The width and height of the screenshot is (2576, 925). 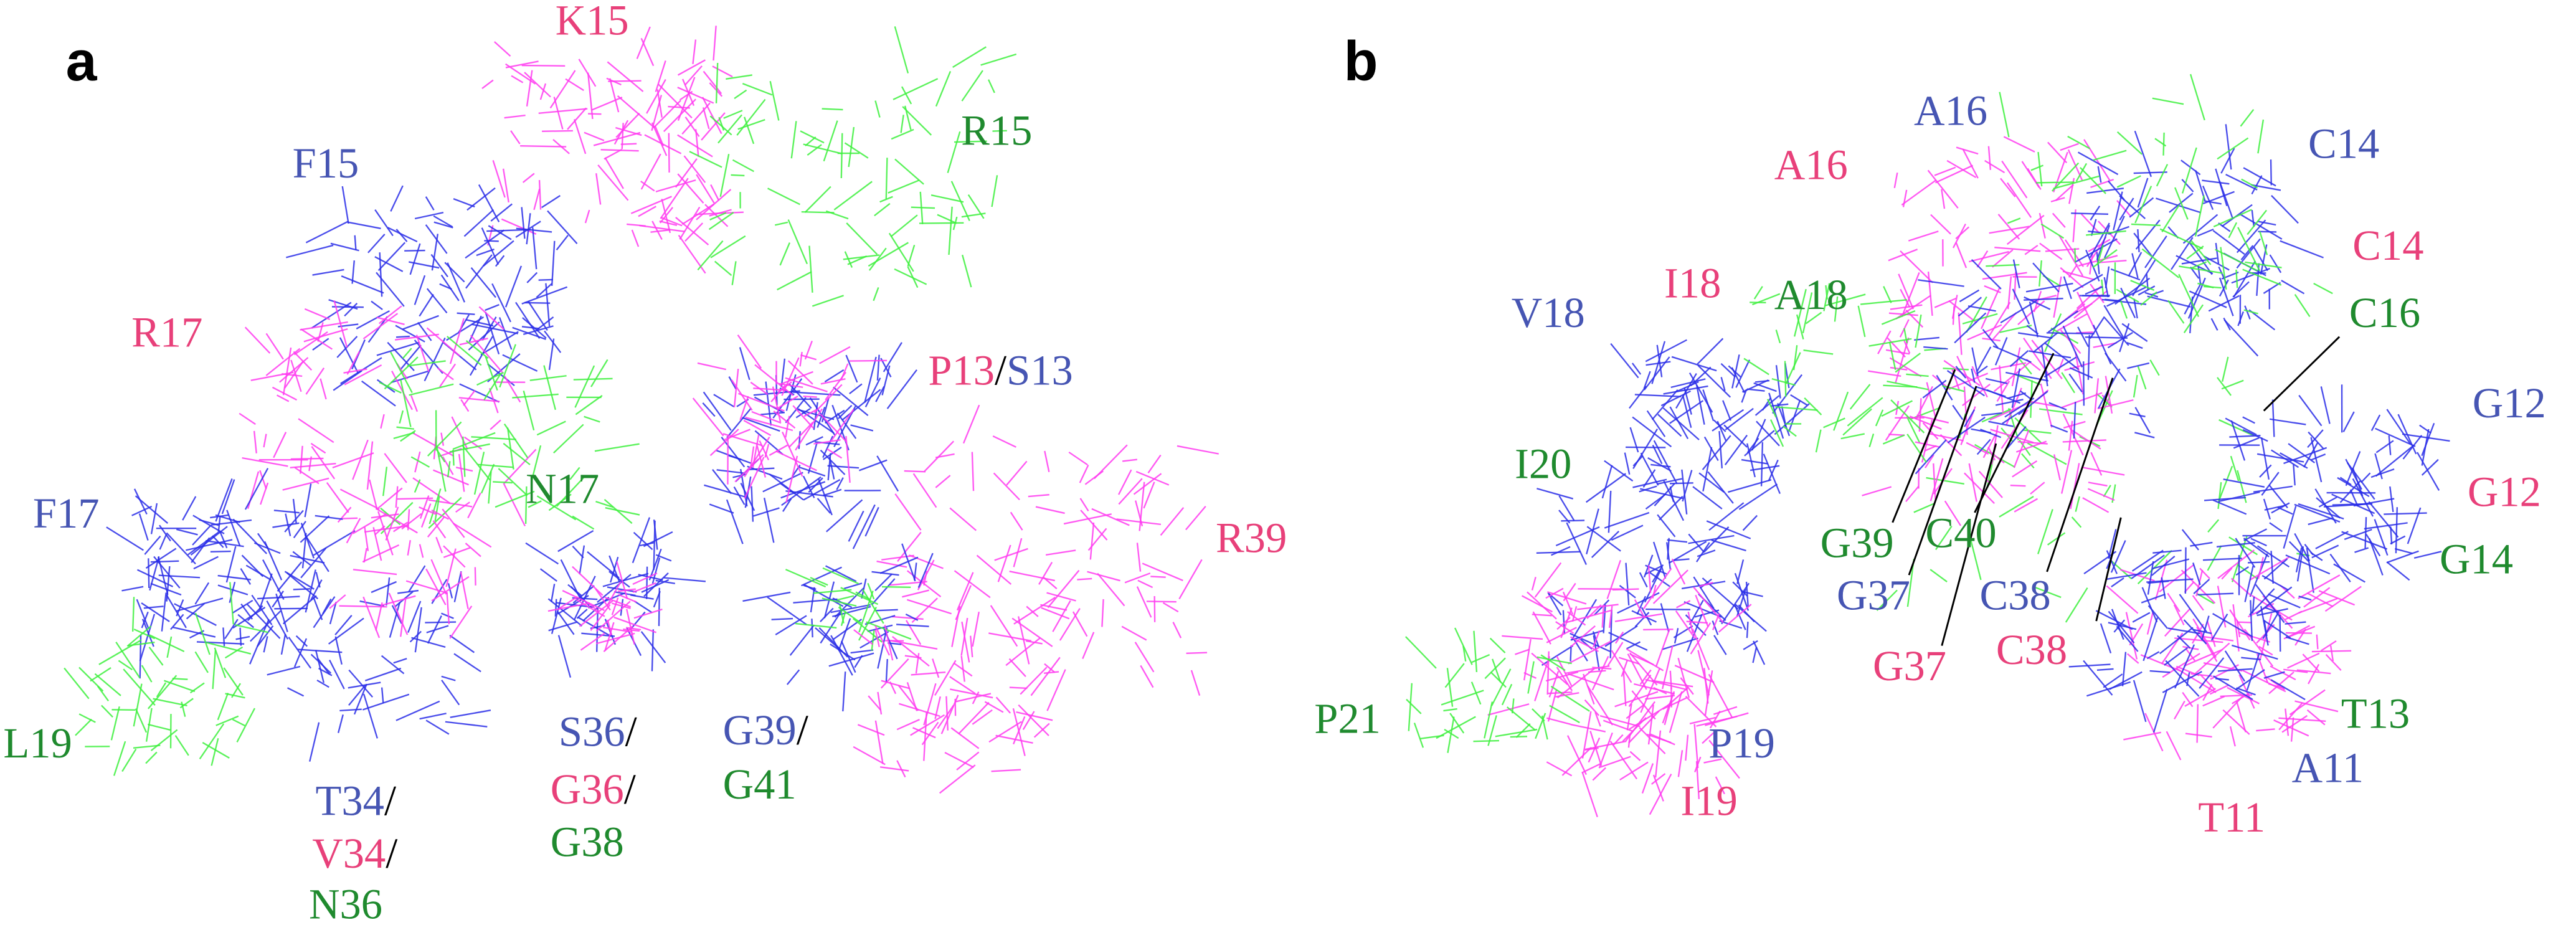 What do you see at coordinates (1709, 800) in the screenshot?
I see `residue-label: I19` at bounding box center [1709, 800].